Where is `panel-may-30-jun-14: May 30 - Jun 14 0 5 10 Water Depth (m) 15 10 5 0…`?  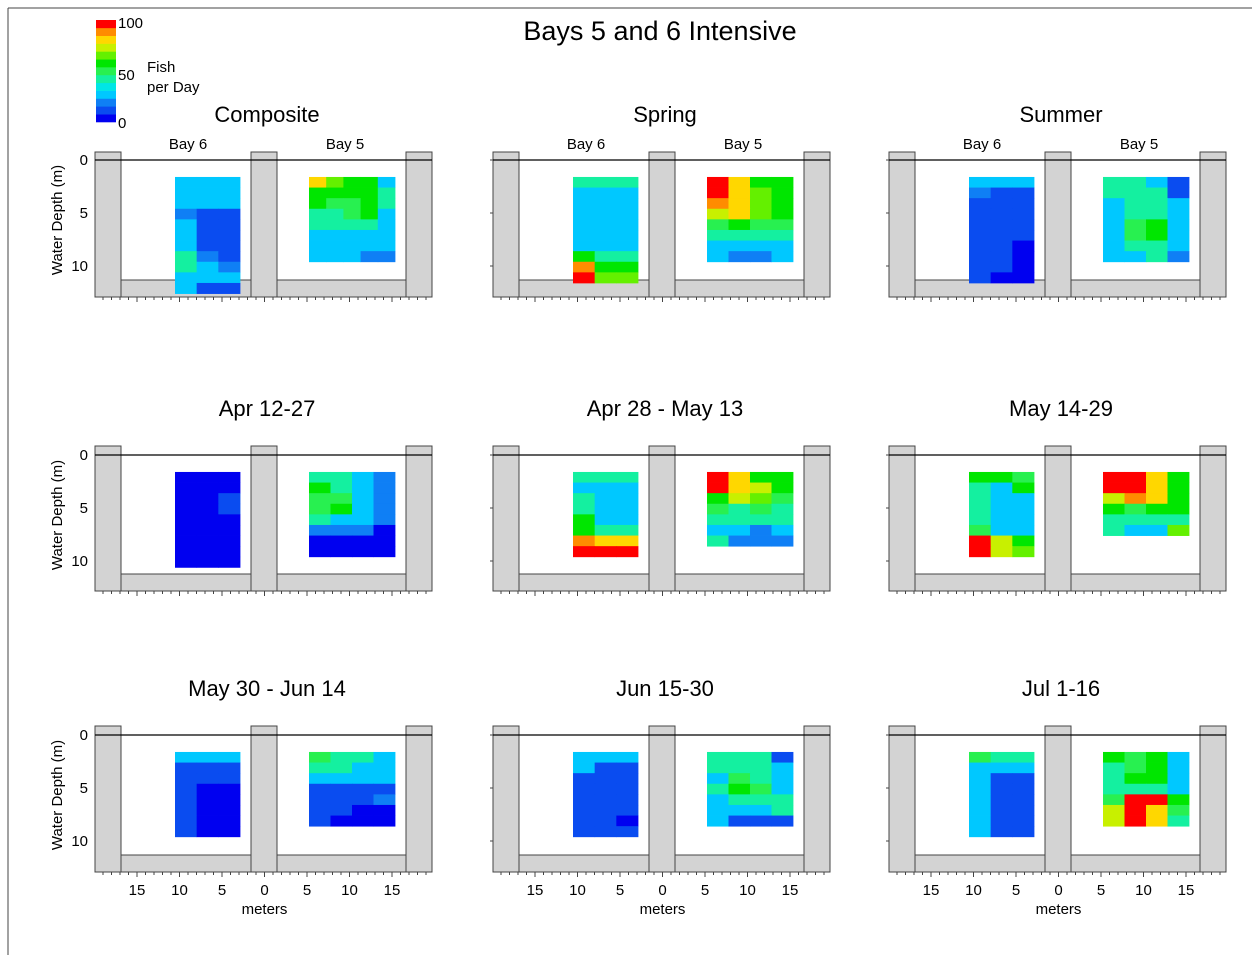
panel-may-30-jun-14: May 30 - Jun 14 0 5 10 Water Depth (m) 15 10 5 0… is located at coordinates (241, 797).